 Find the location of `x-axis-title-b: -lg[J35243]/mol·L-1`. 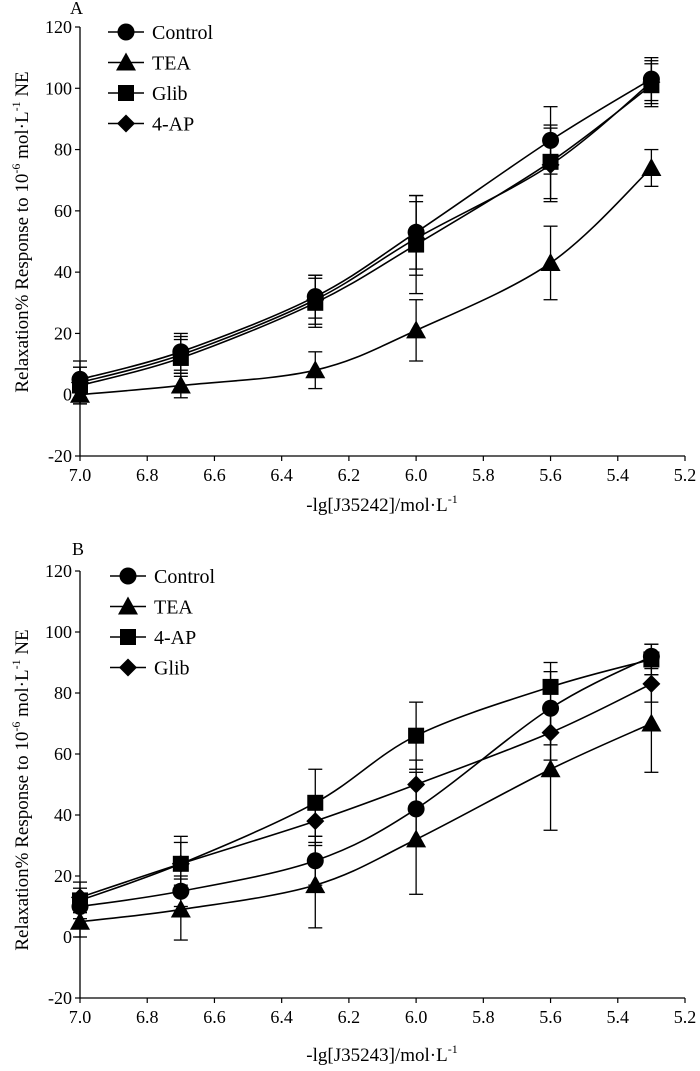

x-axis-title-b: -lg[J35243]/mol·L-1 is located at coordinates (381, 1054).